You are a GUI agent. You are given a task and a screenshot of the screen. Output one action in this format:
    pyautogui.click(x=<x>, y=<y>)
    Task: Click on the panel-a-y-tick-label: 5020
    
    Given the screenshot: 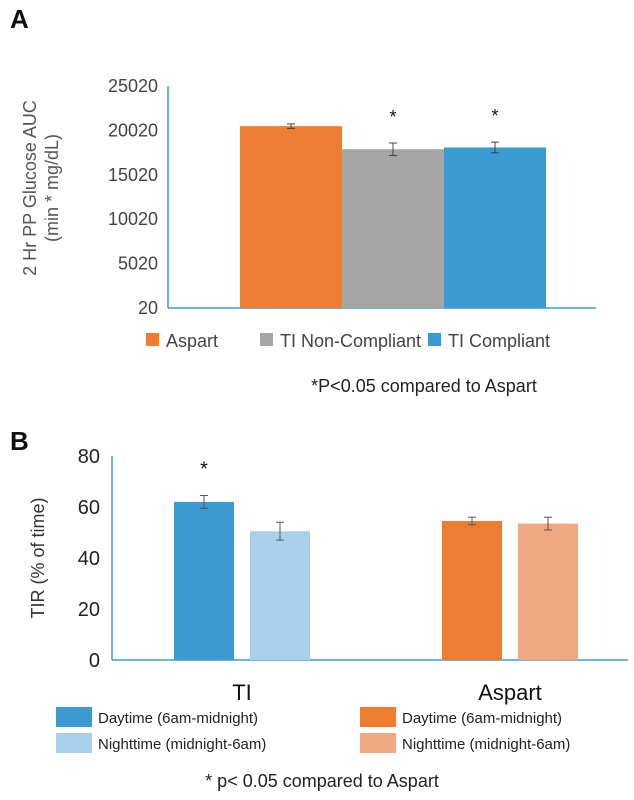 What is the action you would take?
    pyautogui.click(x=138, y=264)
    